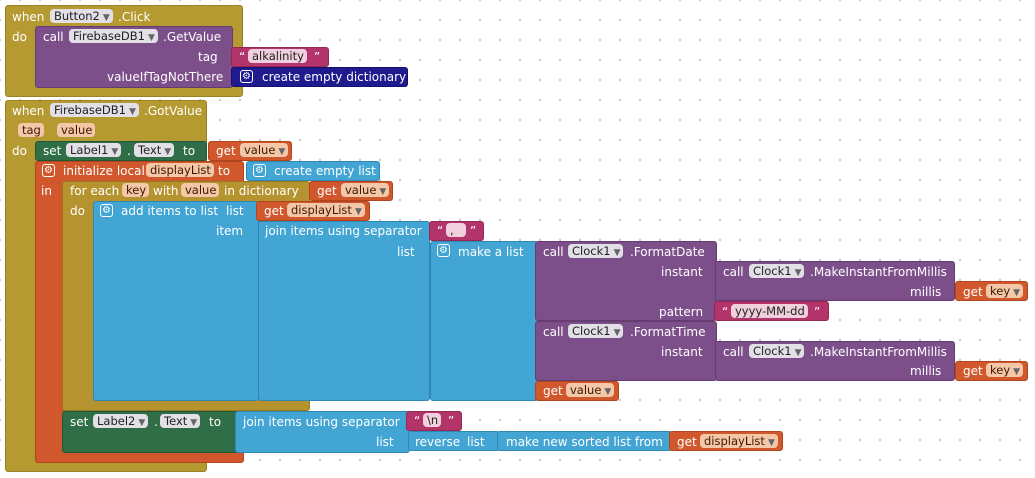 The height and width of the screenshot is (478, 1035). What do you see at coordinates (200, 190) in the screenshot?
I see `loop-var-value: value` at bounding box center [200, 190].